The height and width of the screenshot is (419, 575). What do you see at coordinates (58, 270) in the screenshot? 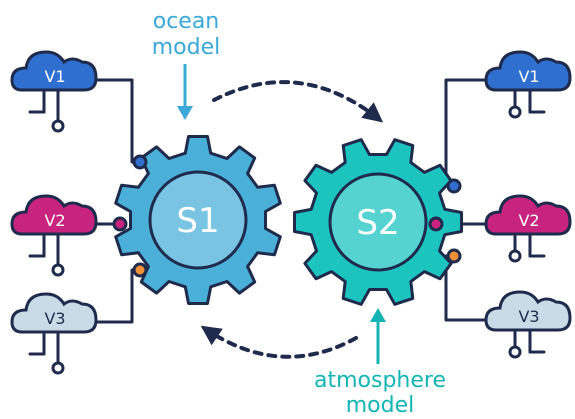
I see `plug-end-left-v2` at bounding box center [58, 270].